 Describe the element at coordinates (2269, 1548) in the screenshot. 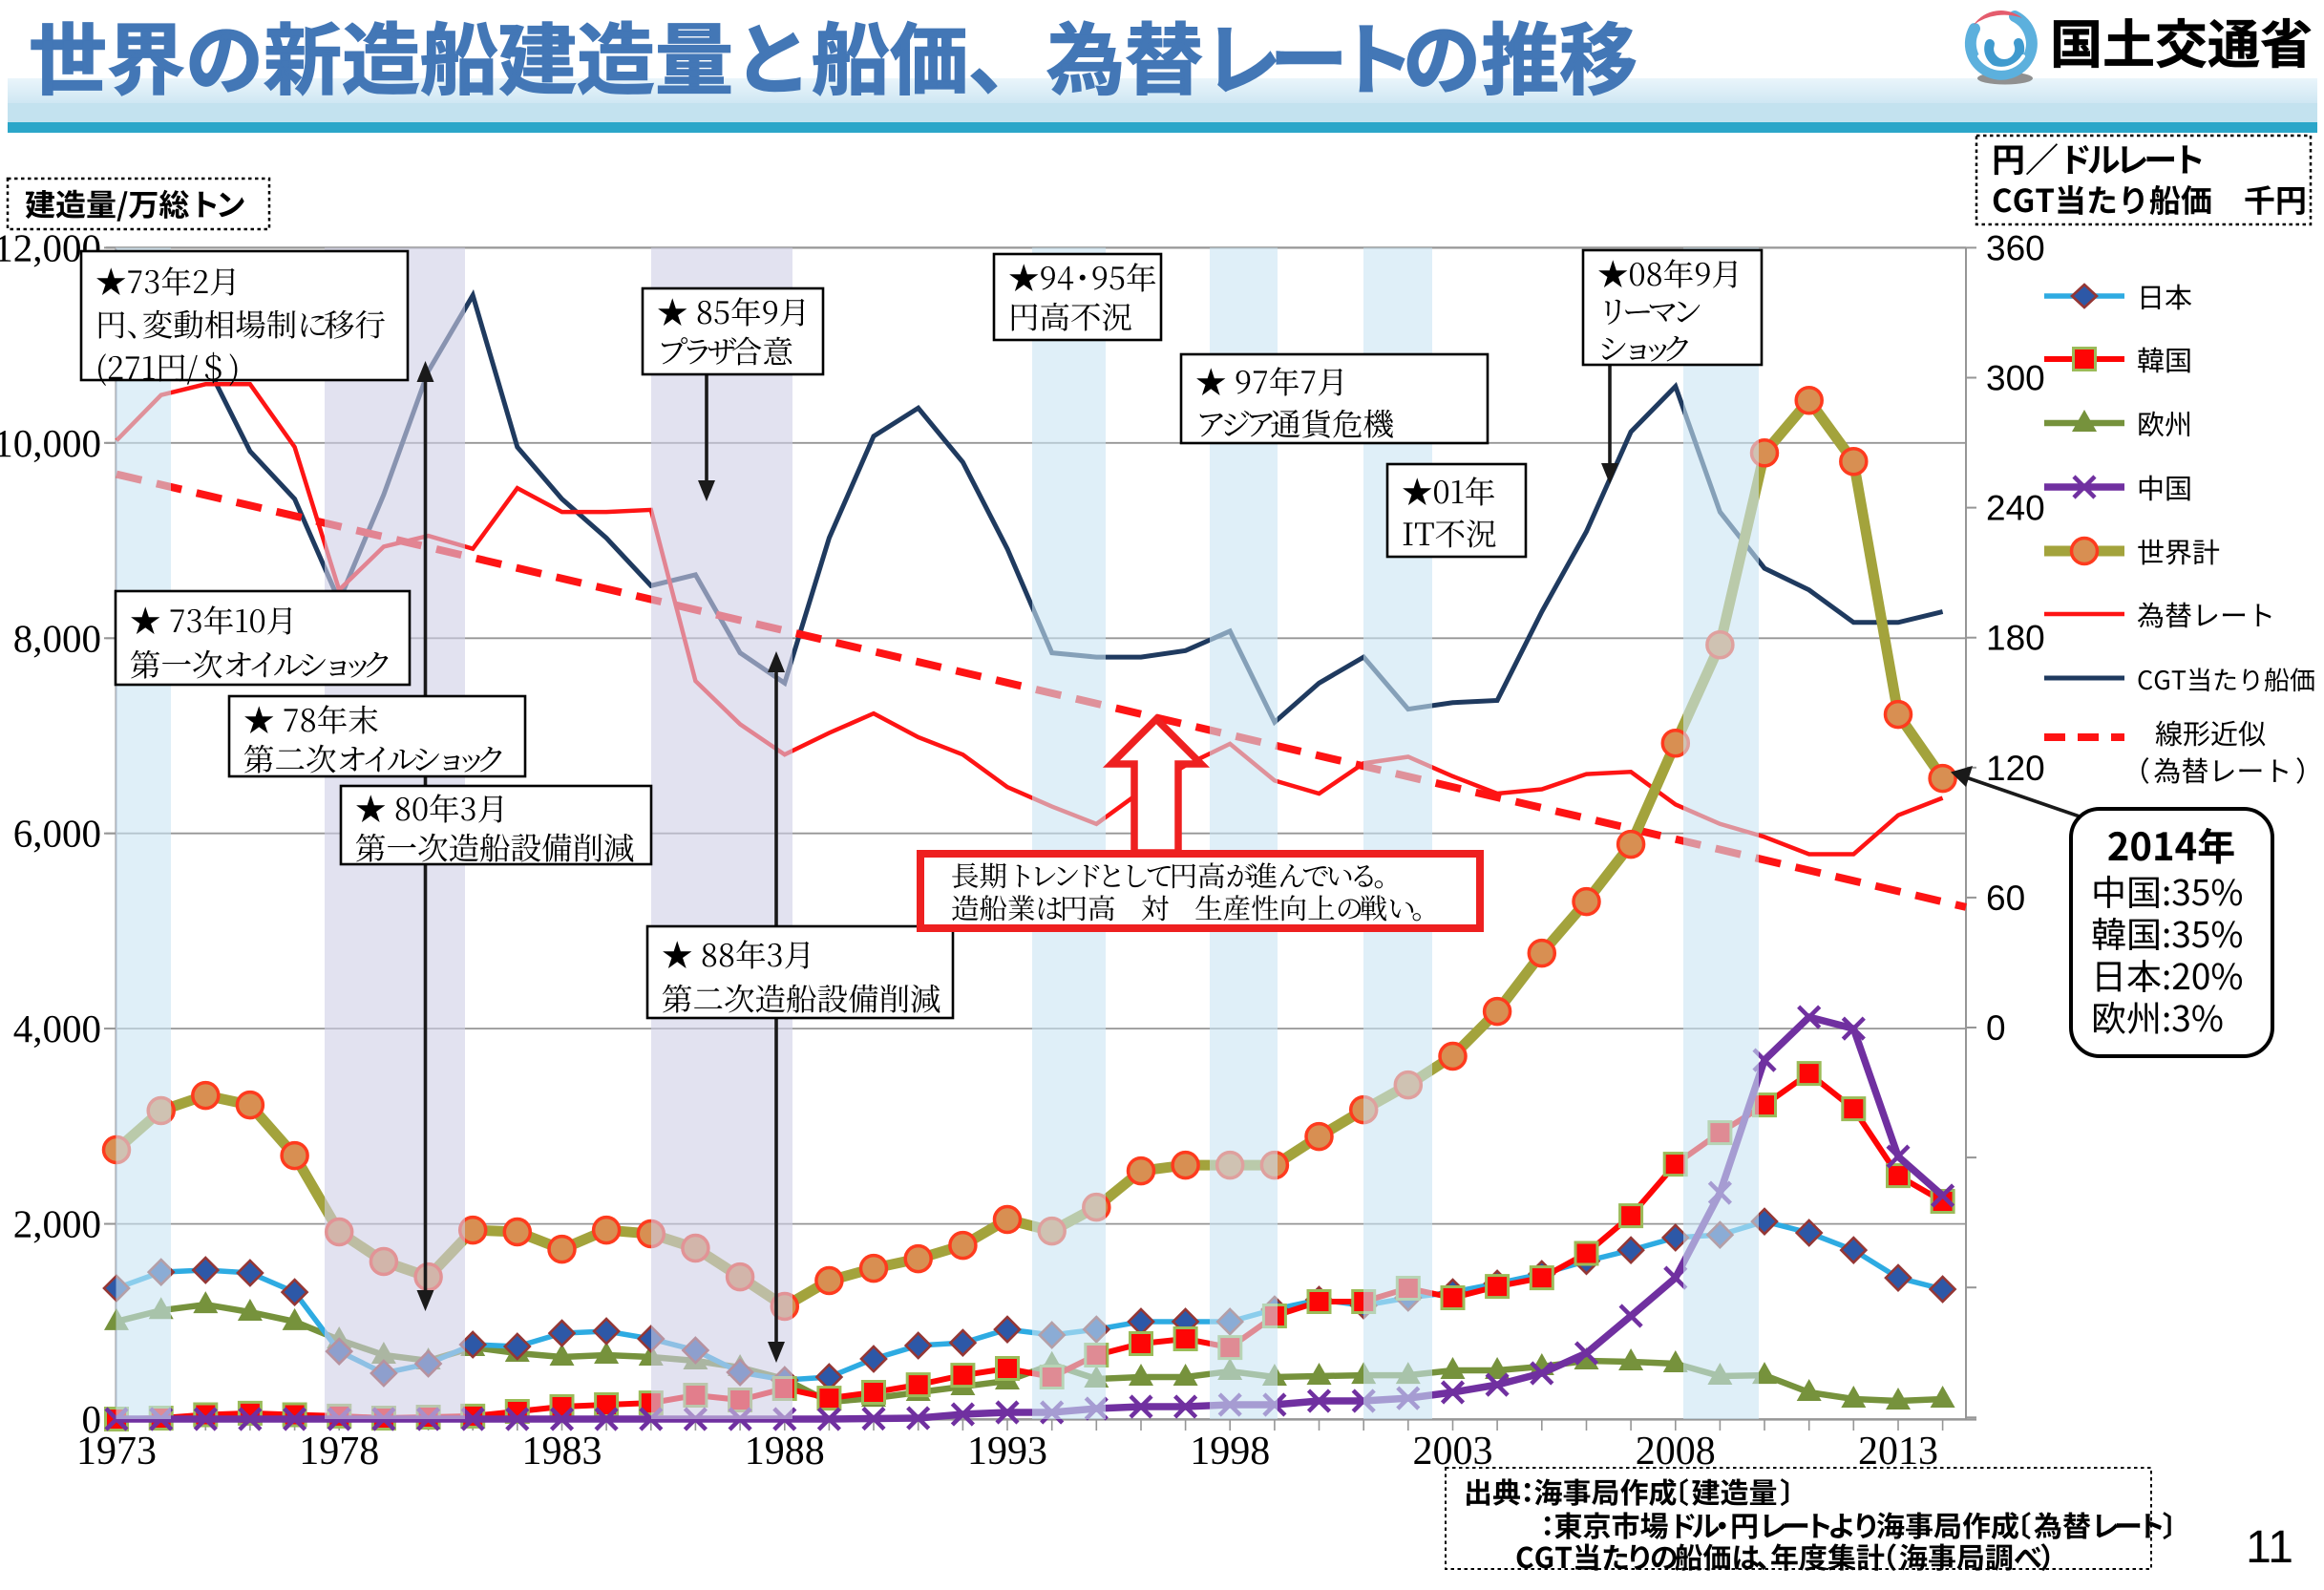

I see `svg-text: 11` at that location.